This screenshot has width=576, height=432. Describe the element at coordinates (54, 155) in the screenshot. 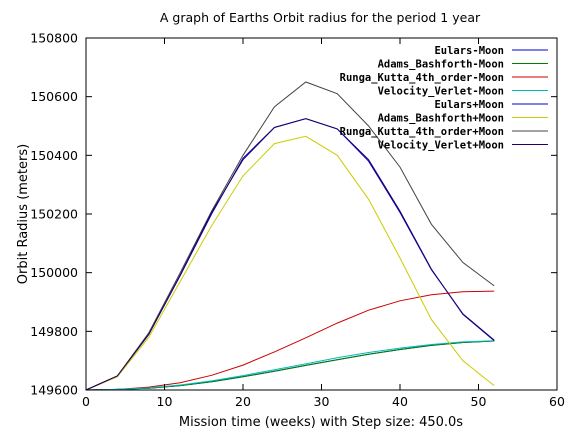

I see `y-tick-label: 150400` at that location.